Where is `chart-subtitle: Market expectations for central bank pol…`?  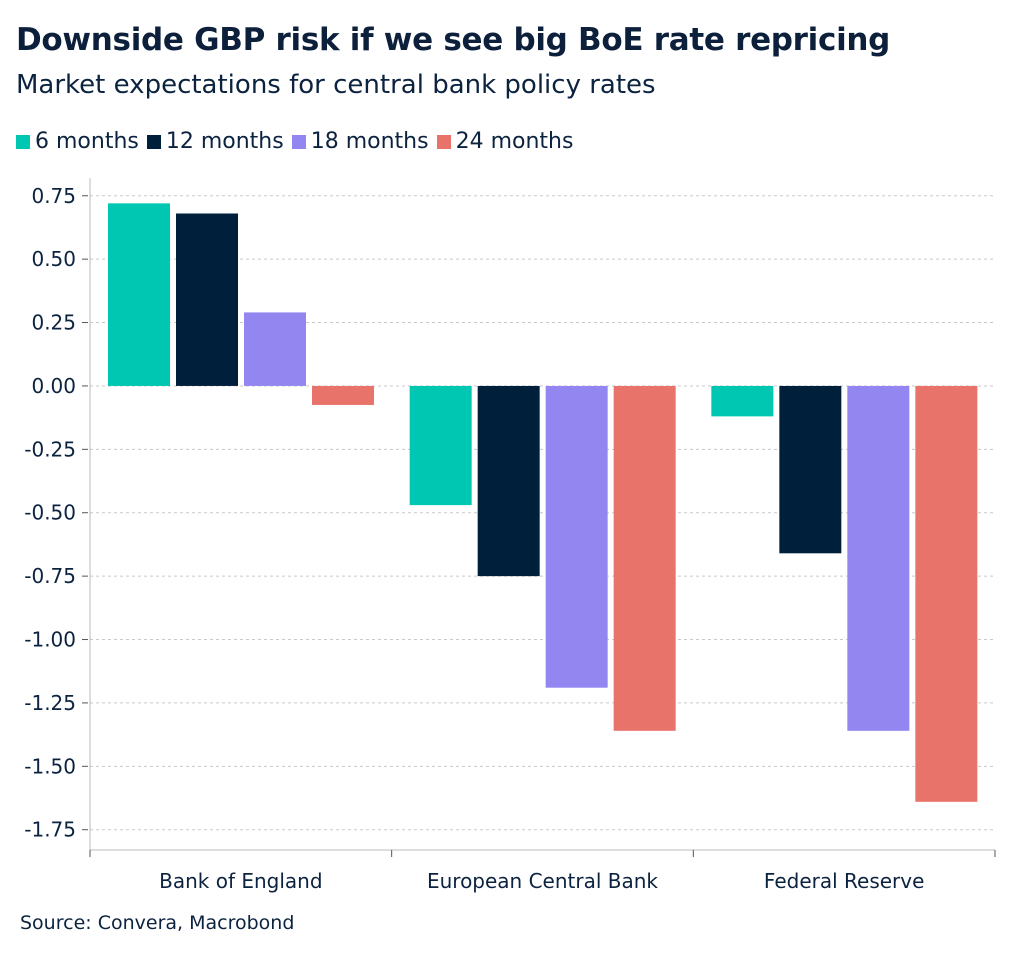 chart-subtitle: Market expectations for central bank pol… is located at coordinates (336, 85).